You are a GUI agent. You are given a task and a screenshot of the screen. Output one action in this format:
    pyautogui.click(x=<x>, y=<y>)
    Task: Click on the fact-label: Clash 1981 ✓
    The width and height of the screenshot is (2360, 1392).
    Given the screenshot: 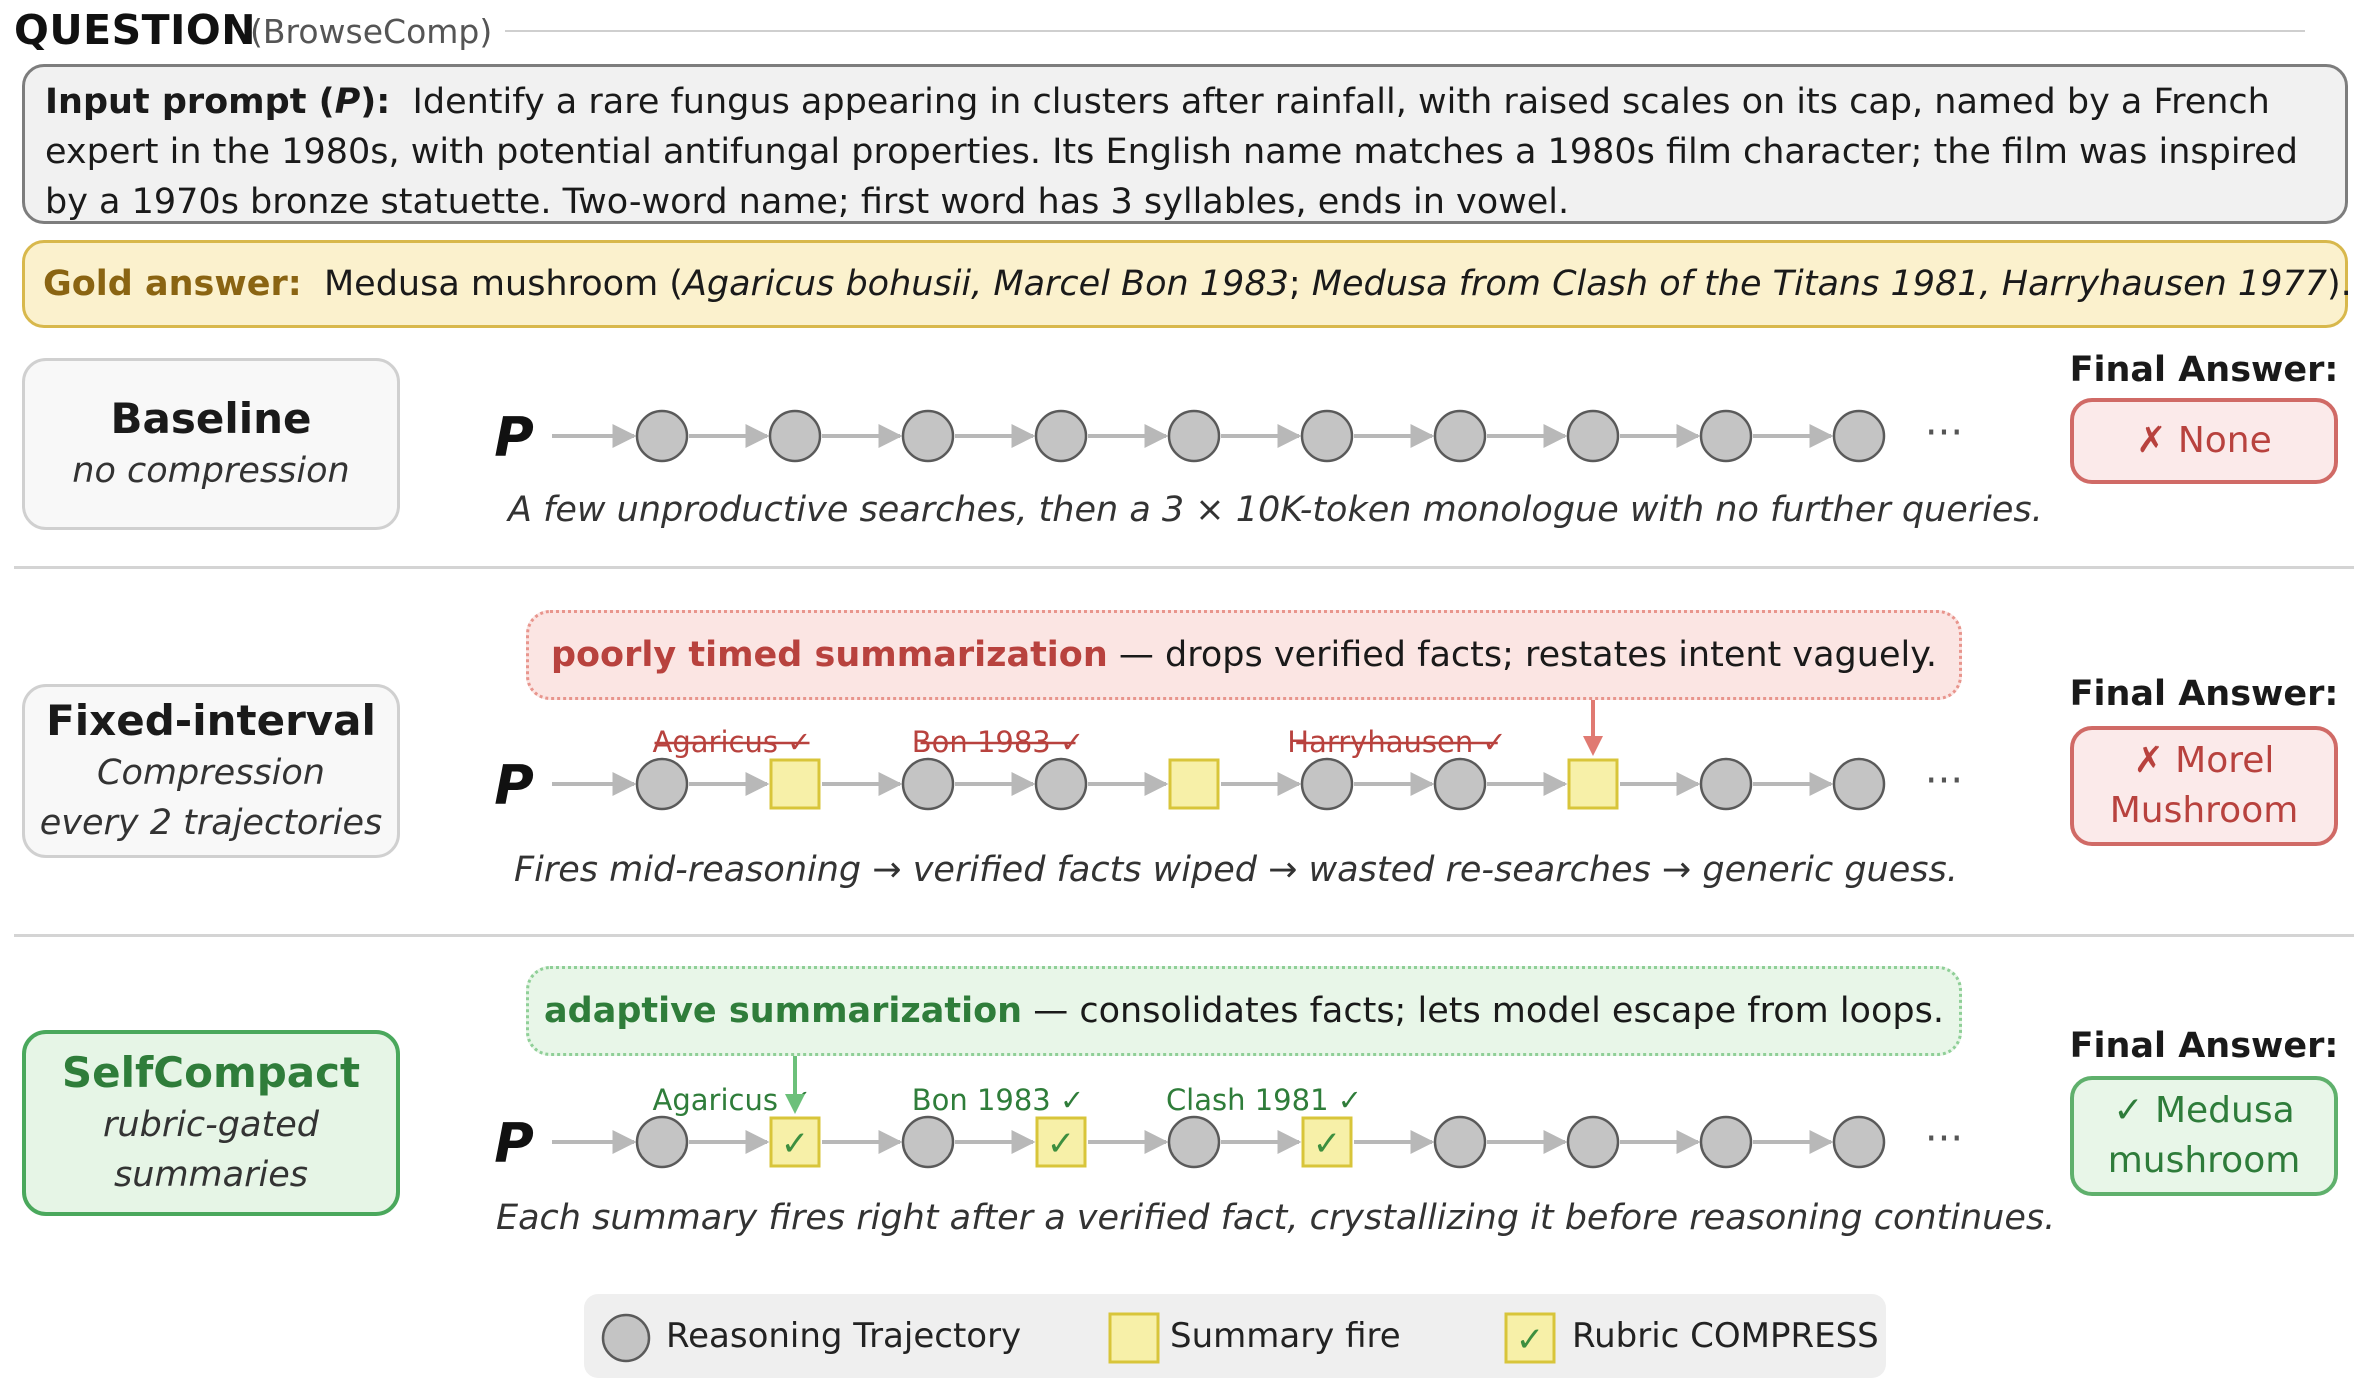 What is the action you would take?
    pyautogui.click(x=1264, y=1100)
    